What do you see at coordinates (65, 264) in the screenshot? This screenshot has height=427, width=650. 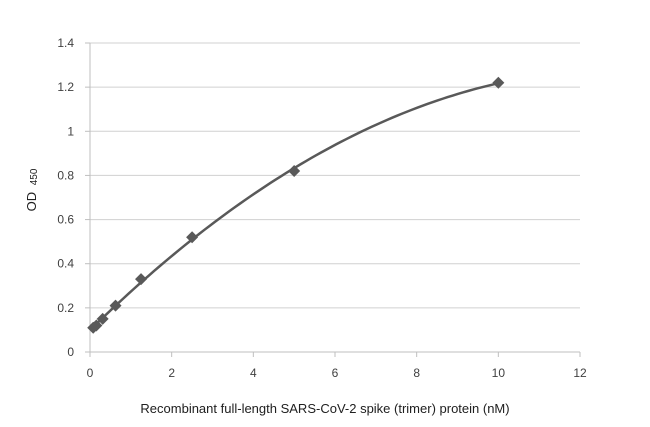 I see `y-tick-label: 0.4` at bounding box center [65, 264].